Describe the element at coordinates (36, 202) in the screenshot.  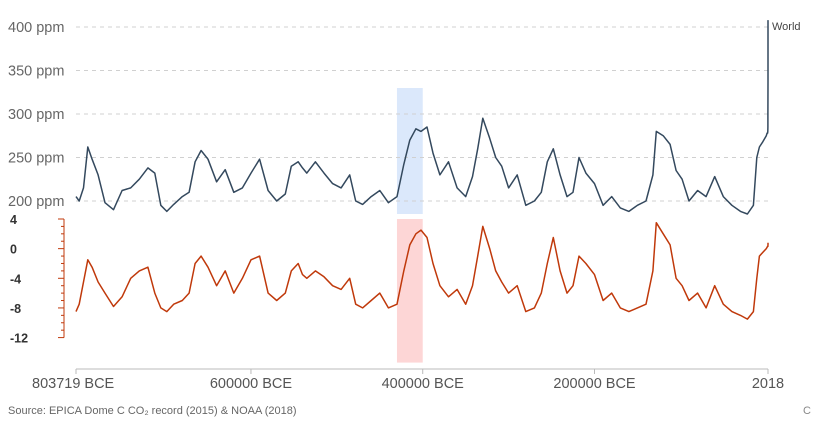
I see `co2-tick-label: 200 ppm` at that location.